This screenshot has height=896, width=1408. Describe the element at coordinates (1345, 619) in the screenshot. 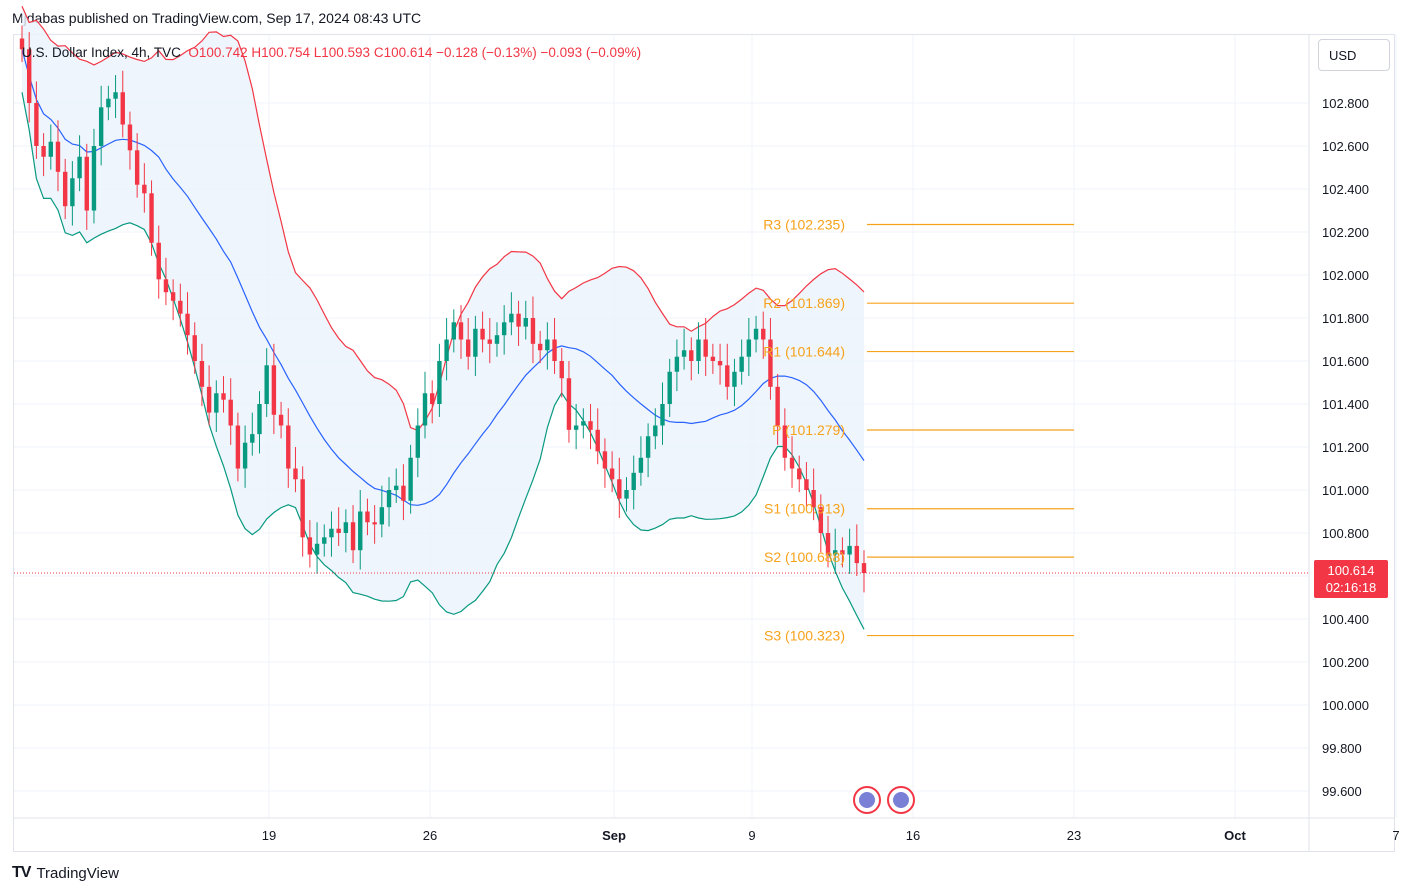

I see `y-tick-label: 100.400` at that location.